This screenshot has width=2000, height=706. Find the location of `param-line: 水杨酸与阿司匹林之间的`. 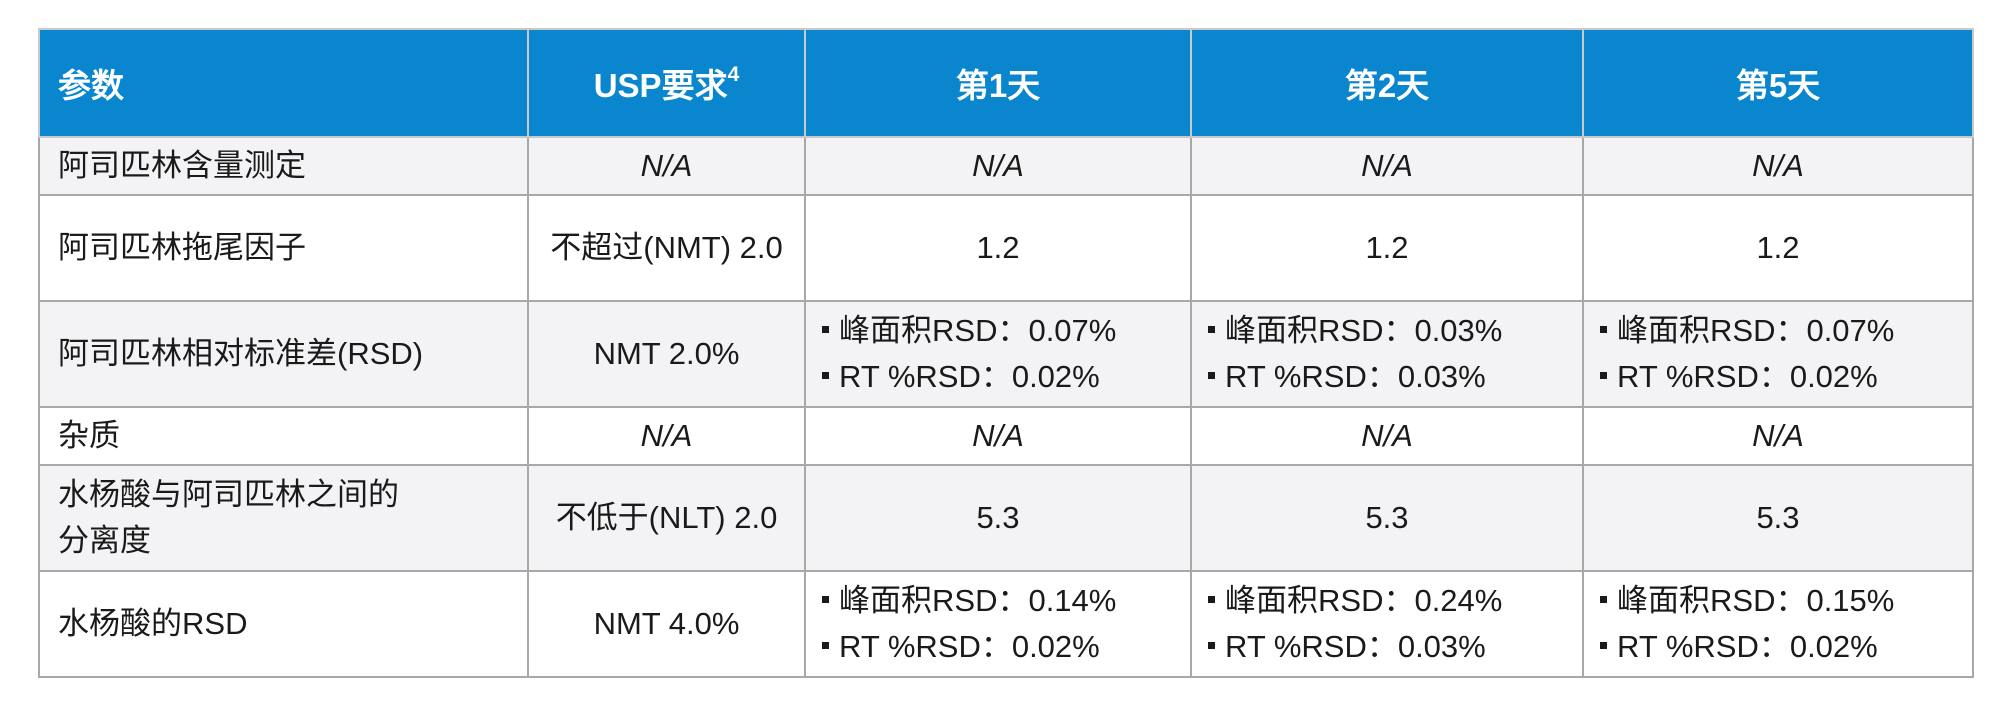

param-line: 水杨酸与阿司匹林之间的 is located at coordinates (228, 494).